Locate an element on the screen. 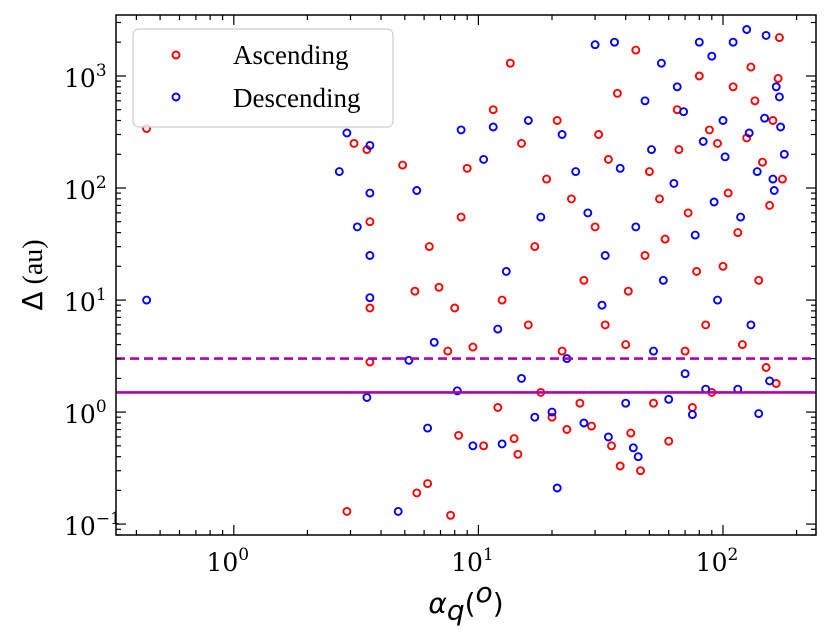 Image resolution: width=831 pixels, height=637 pixels. legend: Ascending Descending is located at coordinates (263, 78).